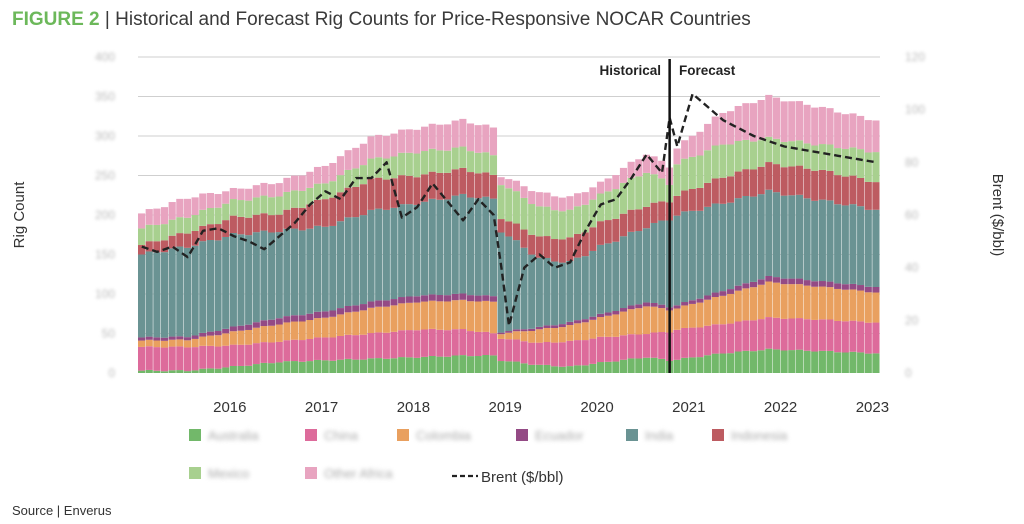  What do you see at coordinates (311, 473) in the screenshot?
I see `legend-swatch` at bounding box center [311, 473].